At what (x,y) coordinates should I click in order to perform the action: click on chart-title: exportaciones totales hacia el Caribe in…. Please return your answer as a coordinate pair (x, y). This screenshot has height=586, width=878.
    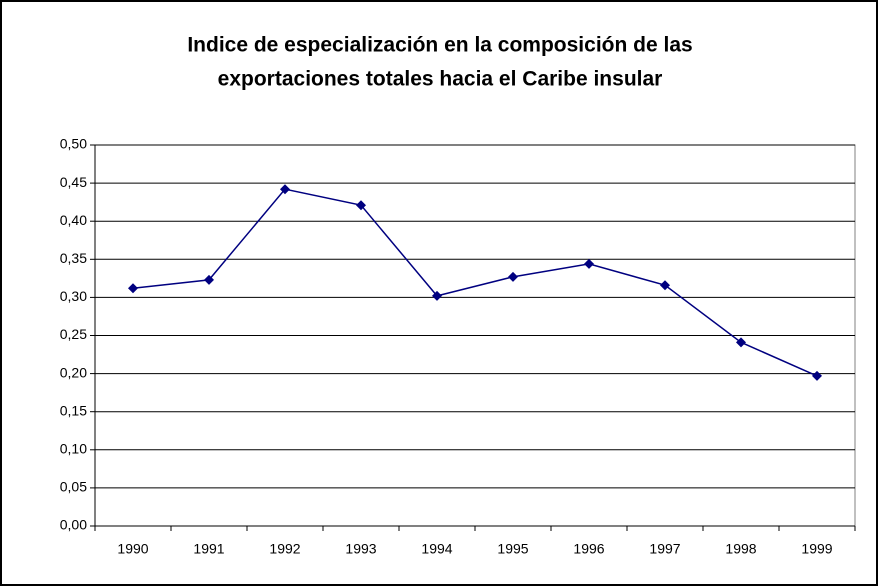
    Looking at the image, I should click on (440, 79).